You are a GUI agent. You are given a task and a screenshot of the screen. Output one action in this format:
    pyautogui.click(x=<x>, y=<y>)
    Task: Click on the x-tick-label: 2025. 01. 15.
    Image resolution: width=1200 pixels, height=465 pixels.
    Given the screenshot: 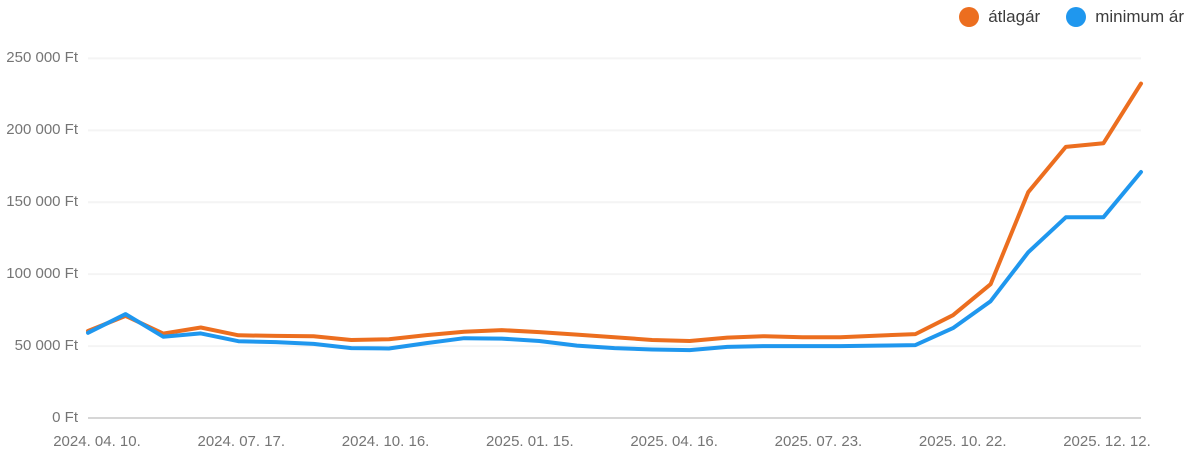 What is the action you would take?
    pyautogui.click(x=530, y=441)
    